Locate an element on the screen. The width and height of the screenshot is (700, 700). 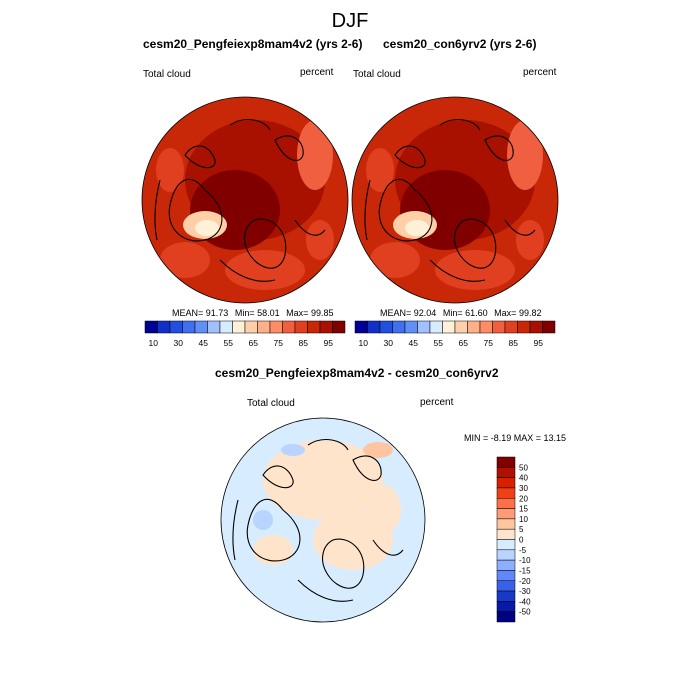
panel2-max-label: Max= is located at coordinates (505, 313).